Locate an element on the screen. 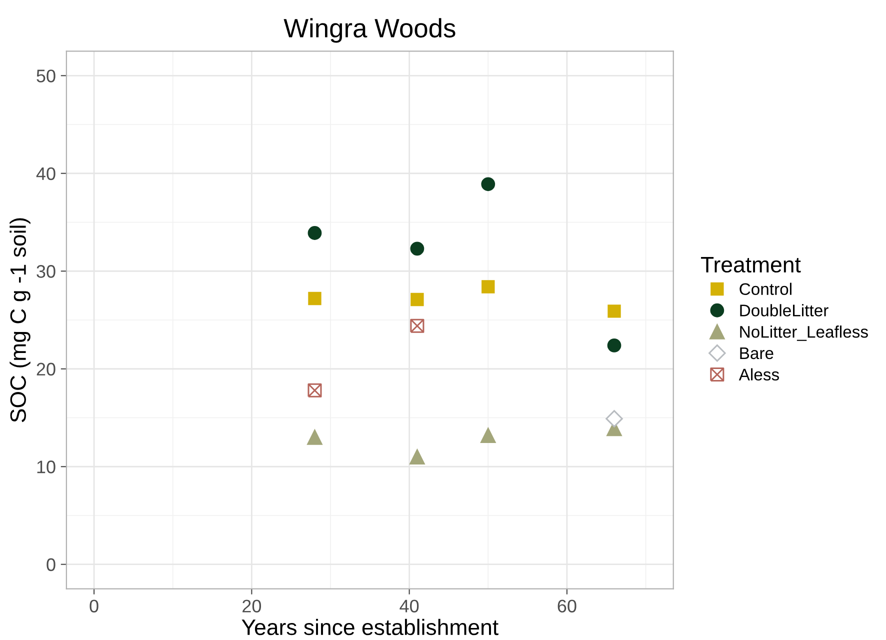 This screenshot has width=886, height=640. y-tick-label: 0 is located at coordinates (51, 565).